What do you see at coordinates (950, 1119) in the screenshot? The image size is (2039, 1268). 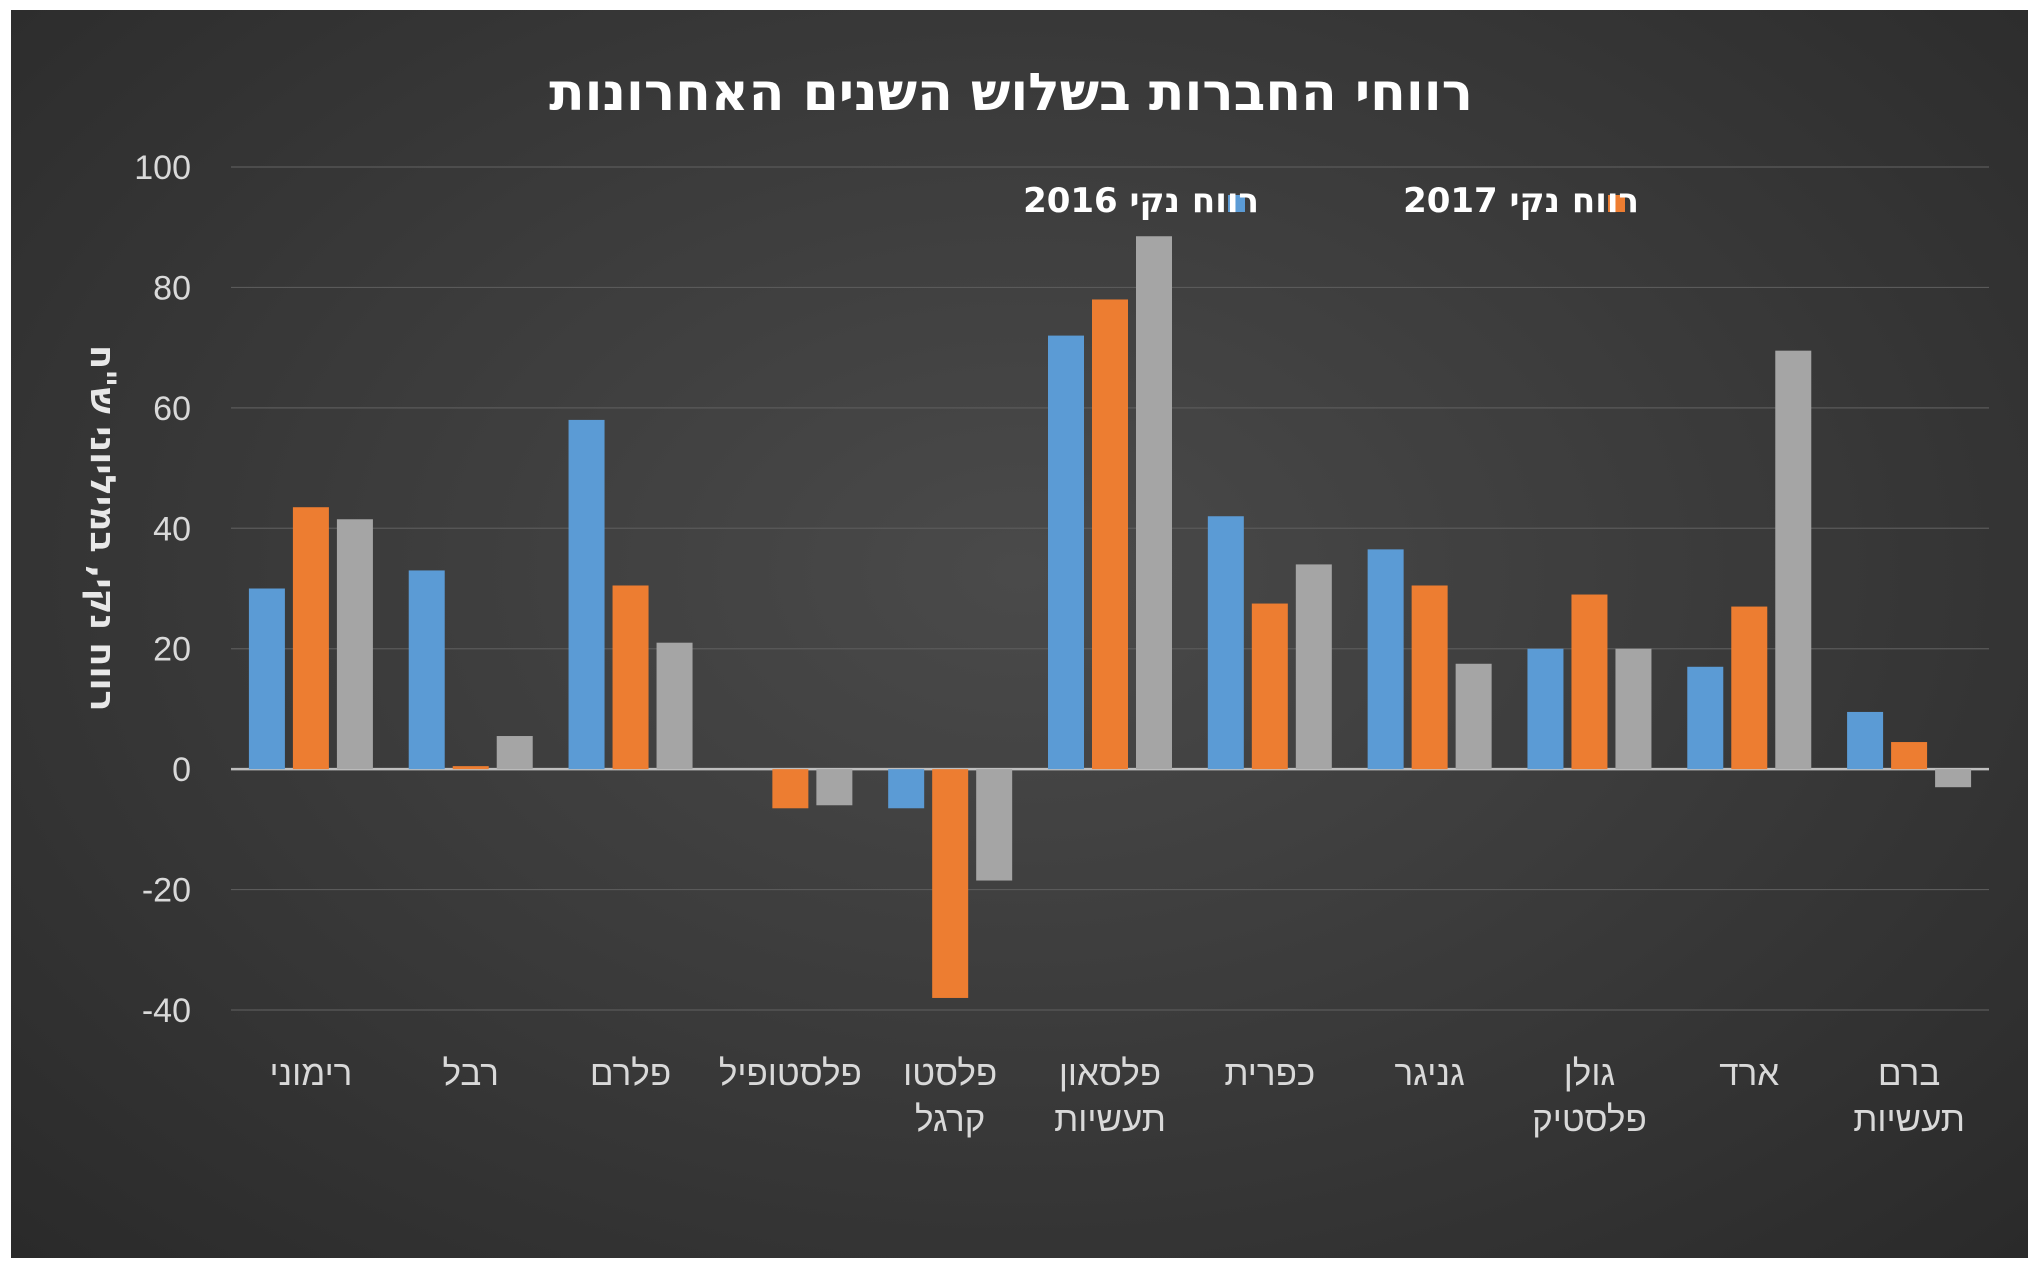 I see `category-label: קרגל` at bounding box center [950, 1119].